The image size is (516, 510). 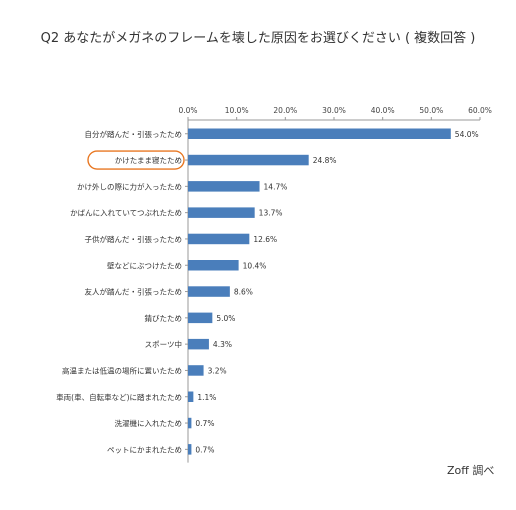 What do you see at coordinates (144, 449) in the screenshot?
I see `category-label: ペットにかまれたため` at bounding box center [144, 449].